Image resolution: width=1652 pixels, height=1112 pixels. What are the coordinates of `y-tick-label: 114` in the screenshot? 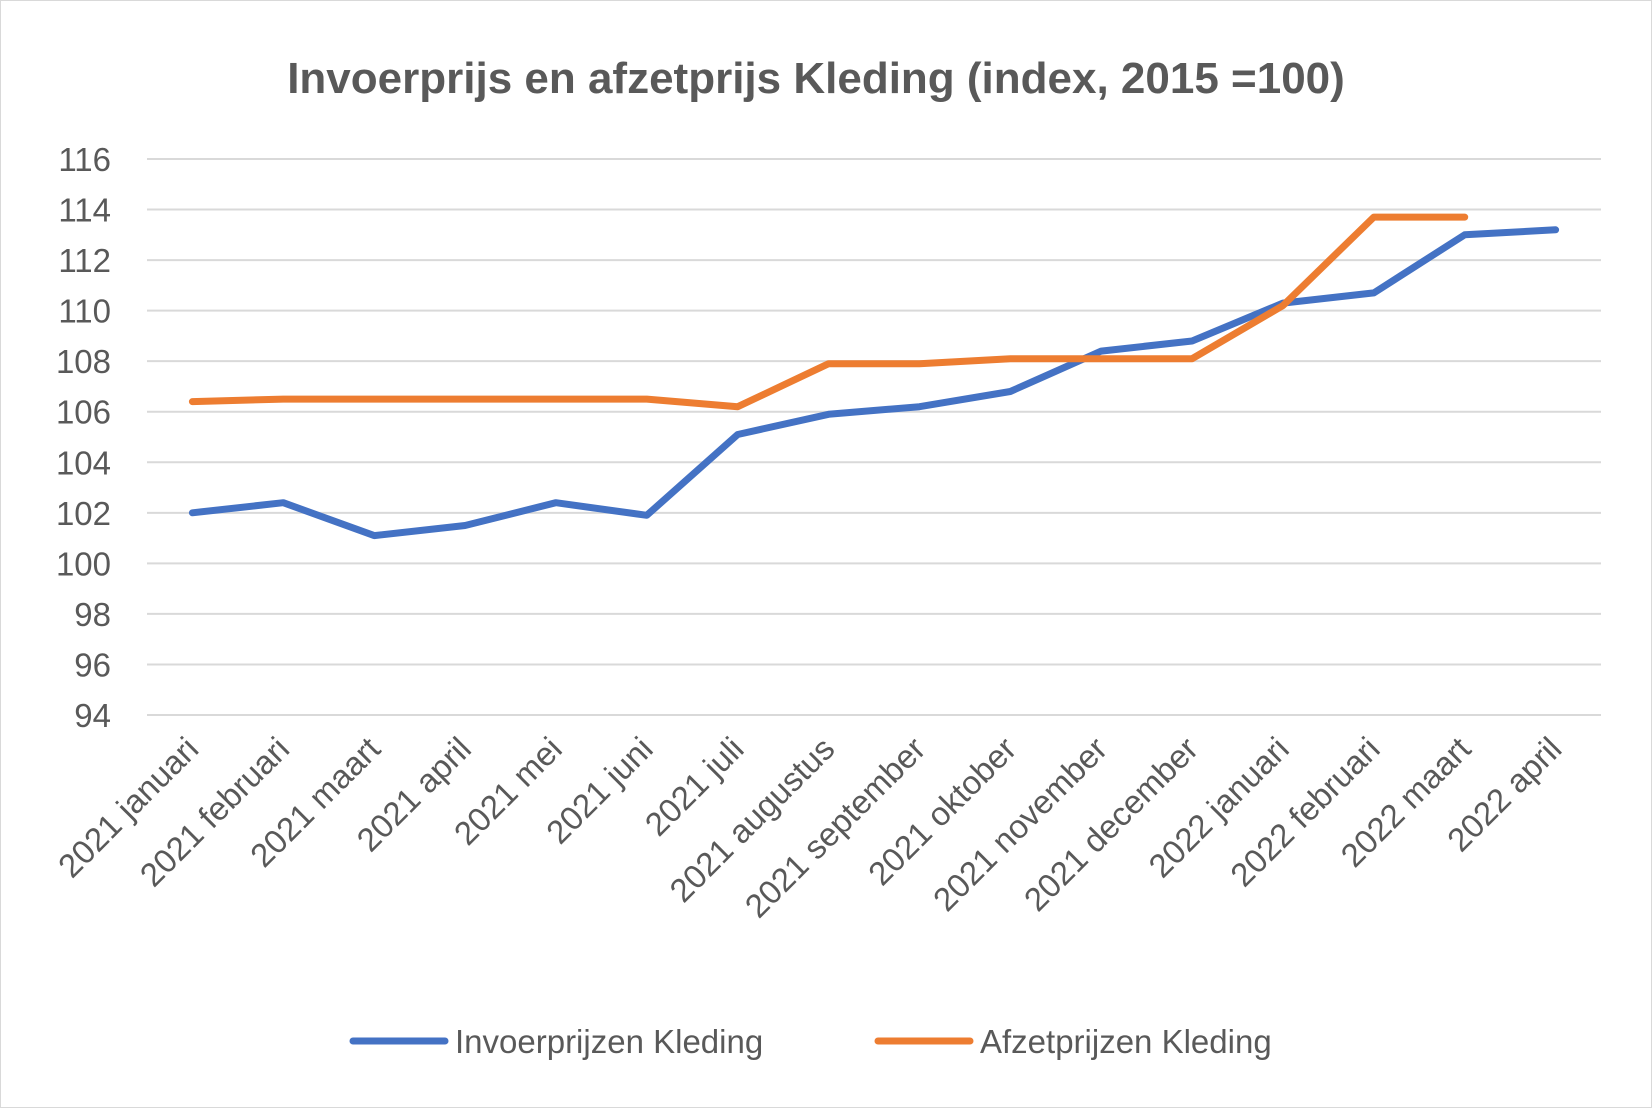 It's located at (84, 210).